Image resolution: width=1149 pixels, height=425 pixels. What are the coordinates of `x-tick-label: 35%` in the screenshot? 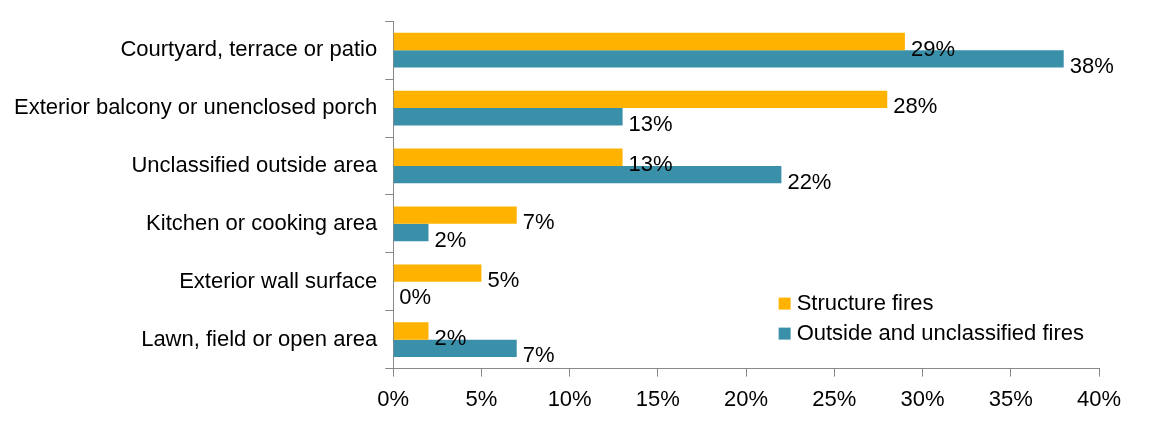 It's located at (1010, 398).